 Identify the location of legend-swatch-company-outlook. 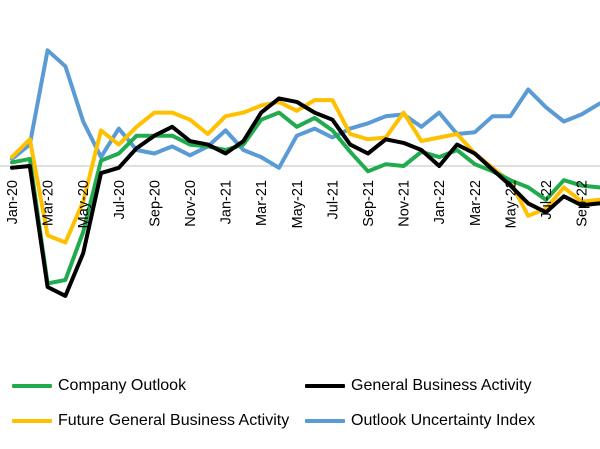
(32, 386).